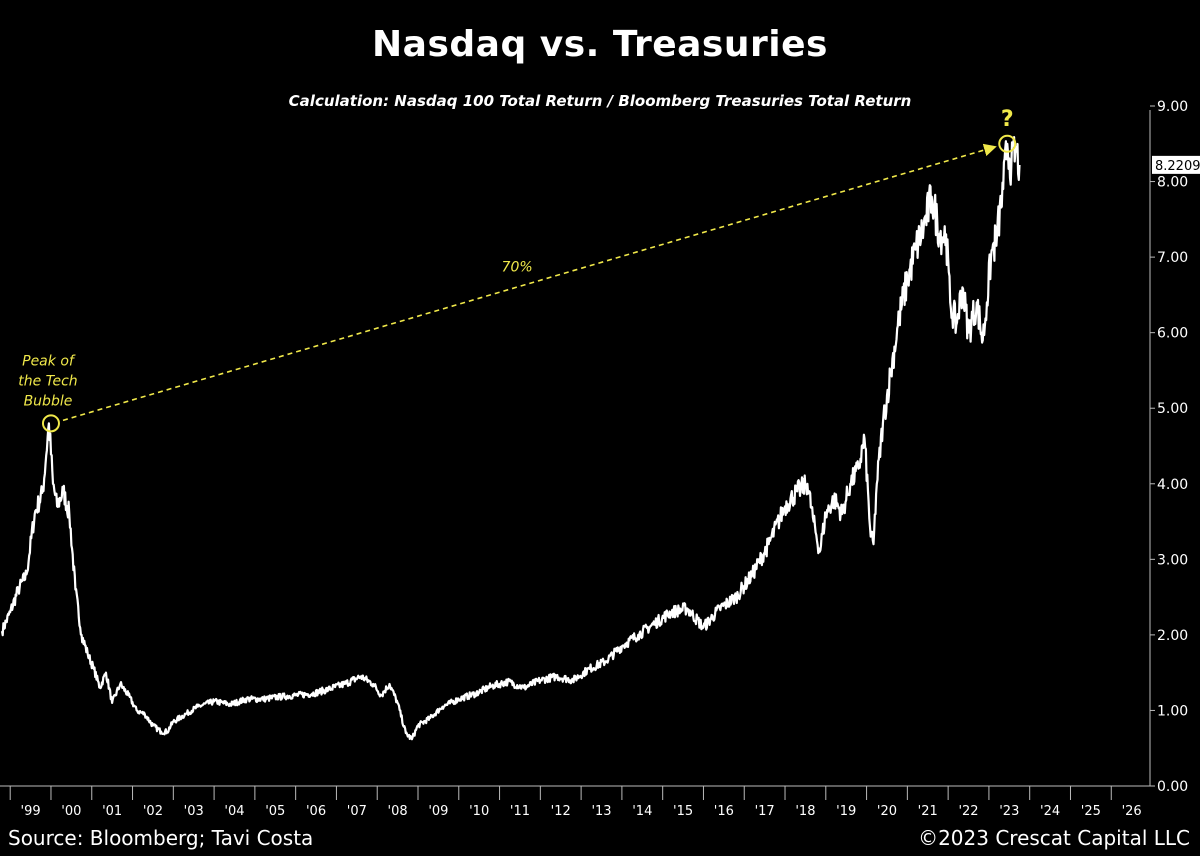  I want to click on question-label: ?, so click(1007, 119).